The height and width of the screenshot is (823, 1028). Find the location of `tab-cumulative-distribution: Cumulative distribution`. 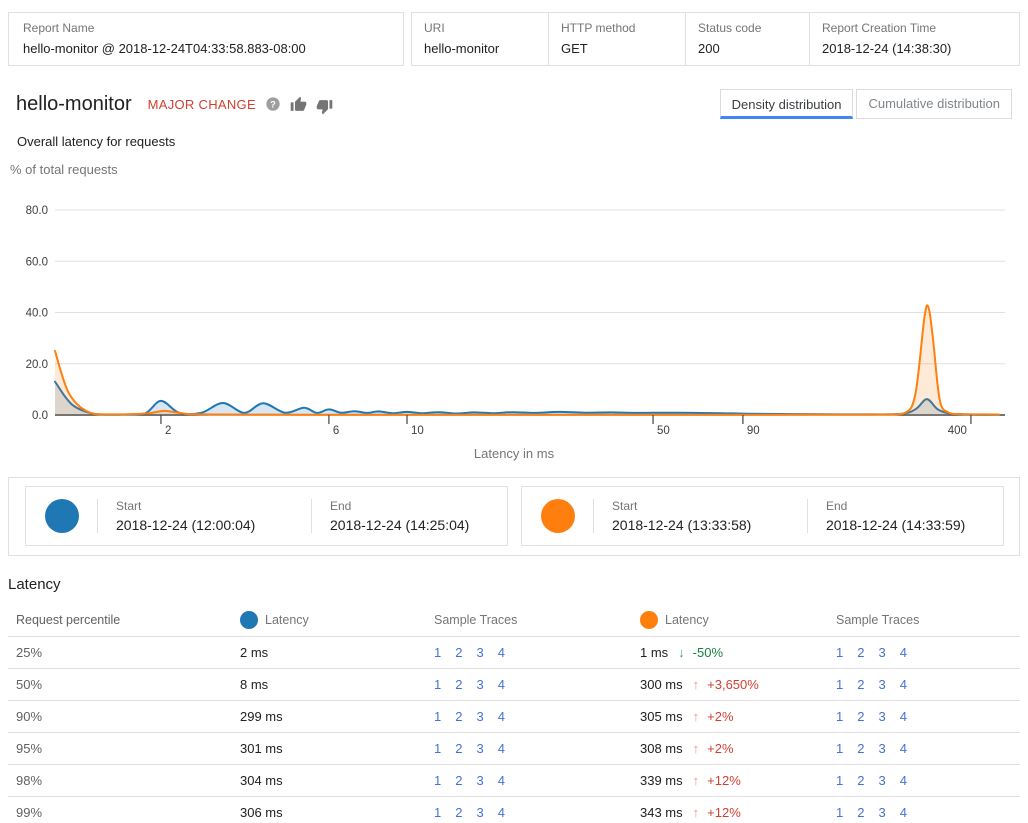

tab-cumulative-distribution: Cumulative distribution is located at coordinates (934, 104).